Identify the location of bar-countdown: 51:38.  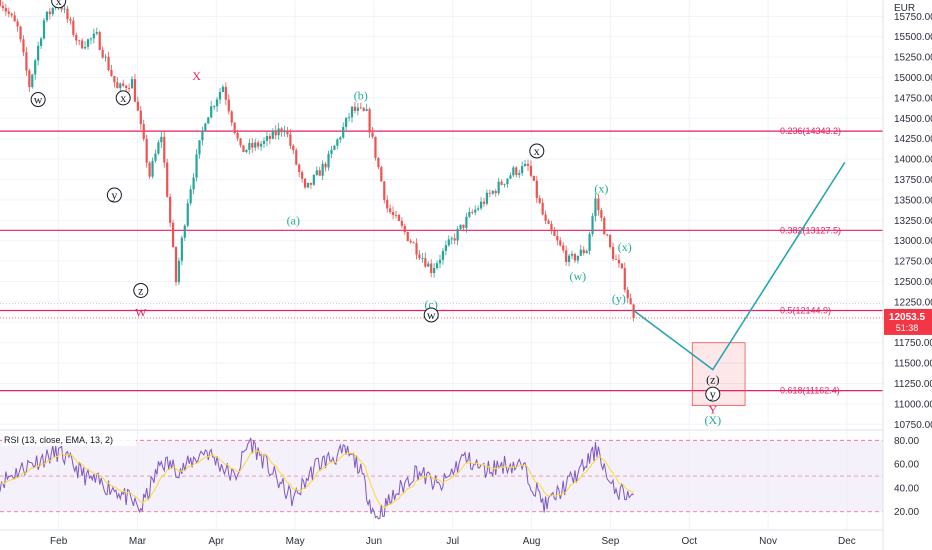
(907, 328).